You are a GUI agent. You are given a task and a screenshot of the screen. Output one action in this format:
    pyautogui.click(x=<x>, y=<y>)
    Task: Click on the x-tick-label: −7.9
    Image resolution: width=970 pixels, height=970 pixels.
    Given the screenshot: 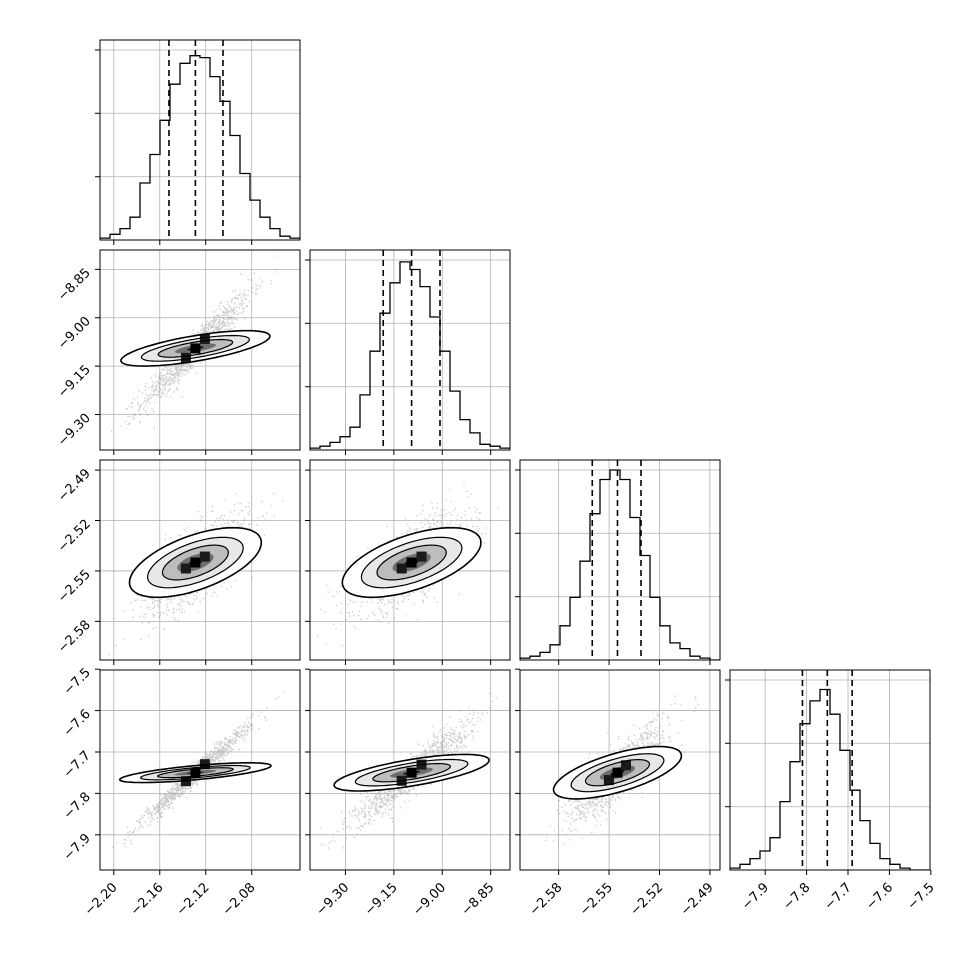 What is the action you would take?
    pyautogui.click(x=755, y=896)
    